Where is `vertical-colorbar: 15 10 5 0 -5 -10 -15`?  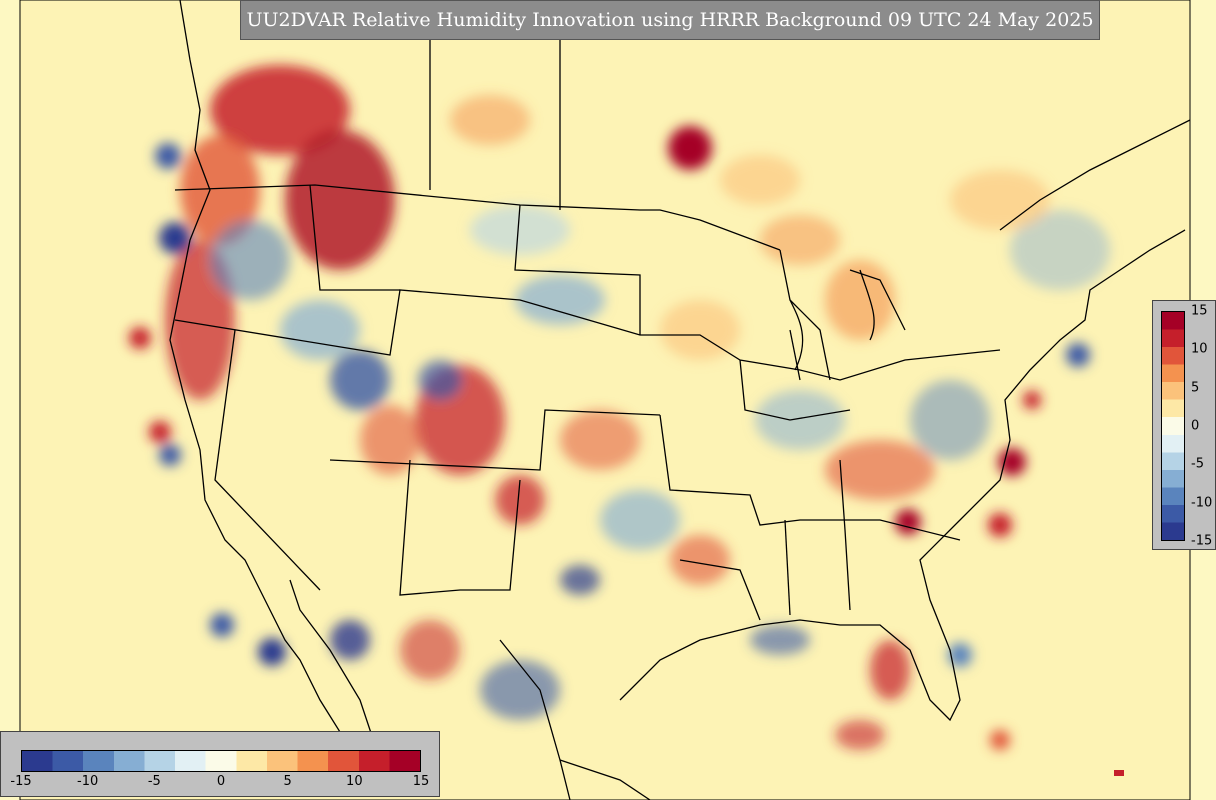 vertical-colorbar: 15 10 5 0 -5 -10 -15 is located at coordinates (1184, 425).